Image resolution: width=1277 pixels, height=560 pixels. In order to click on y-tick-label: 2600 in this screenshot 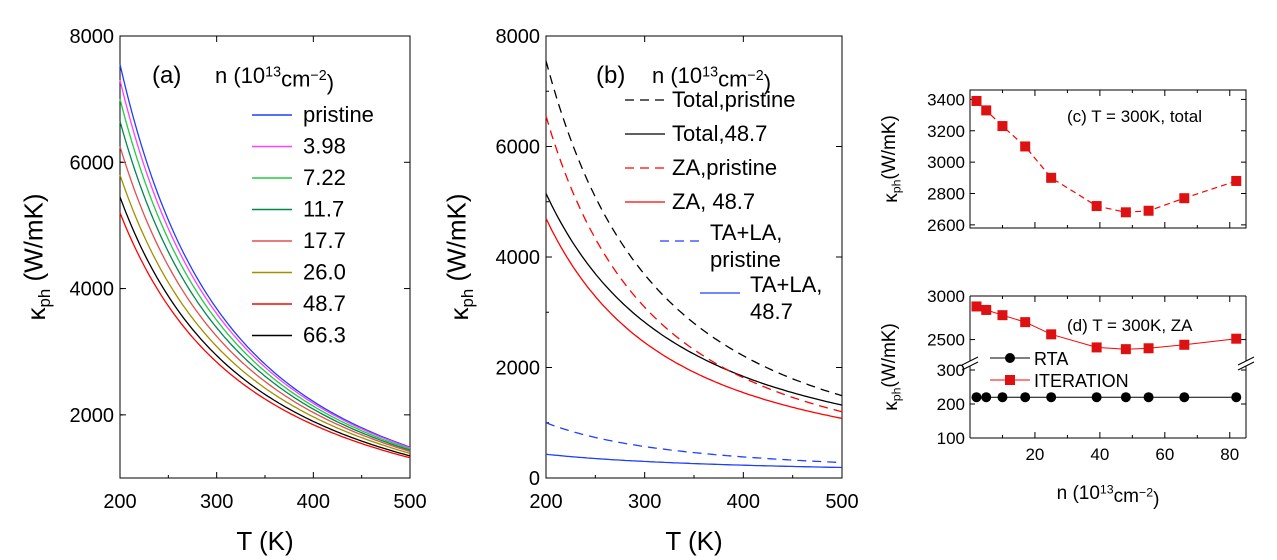, I will do `click(946, 225)`.